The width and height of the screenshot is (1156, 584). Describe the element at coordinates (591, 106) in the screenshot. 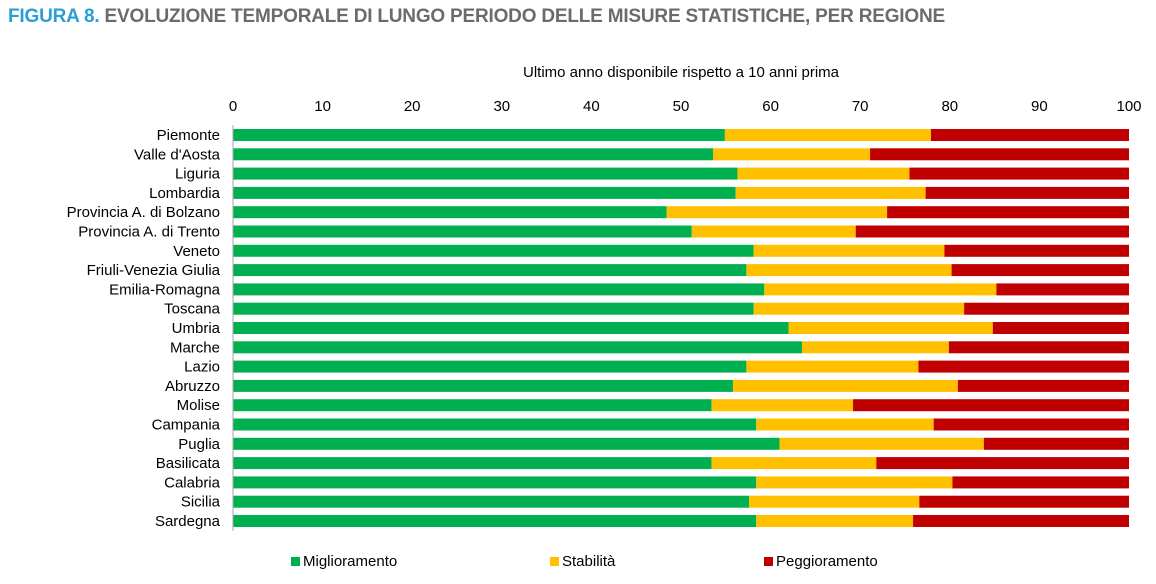

I see `x-tick-label: 40` at that location.